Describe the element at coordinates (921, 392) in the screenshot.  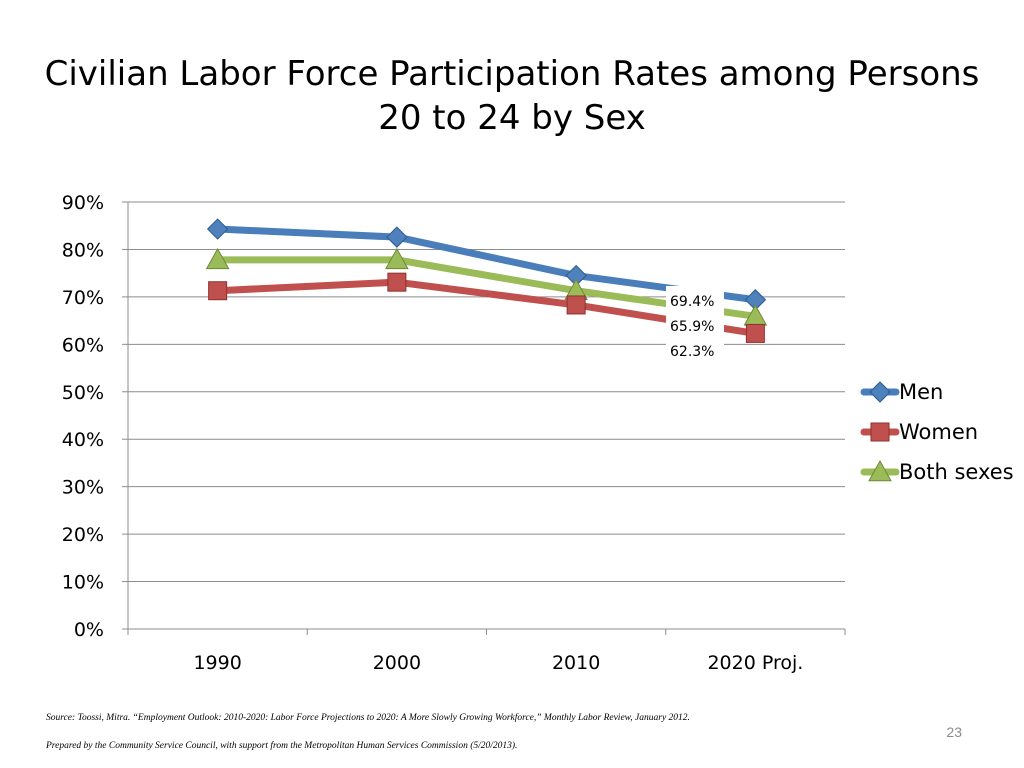
I see `legend-label: Men` at that location.